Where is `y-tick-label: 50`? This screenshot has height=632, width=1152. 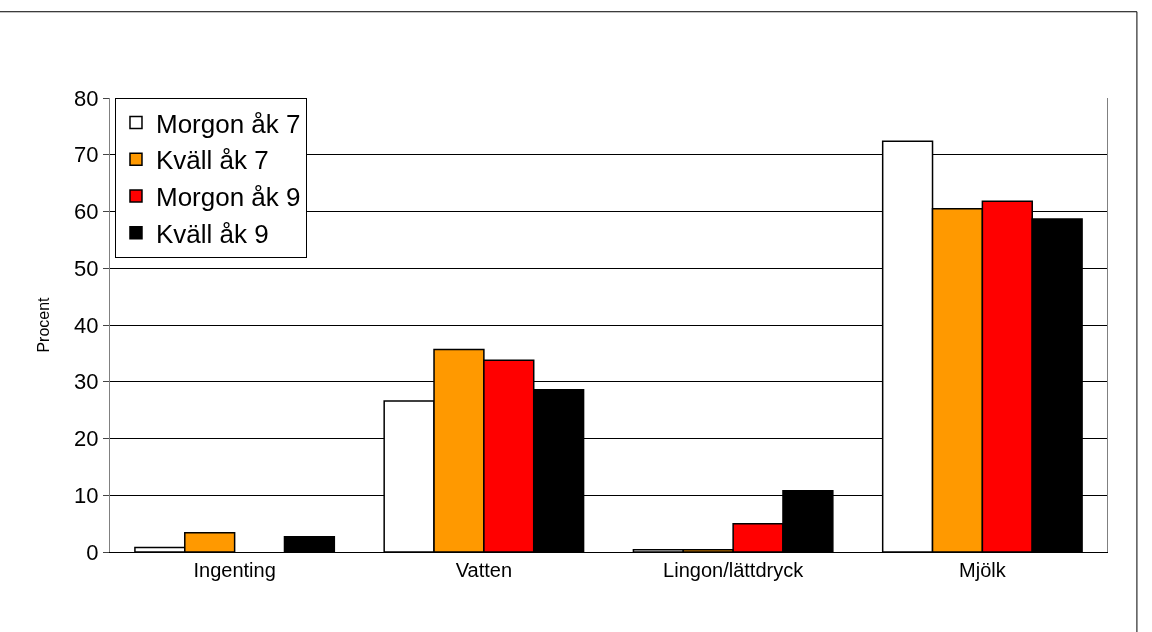 y-tick-label: 50 is located at coordinates (86, 268).